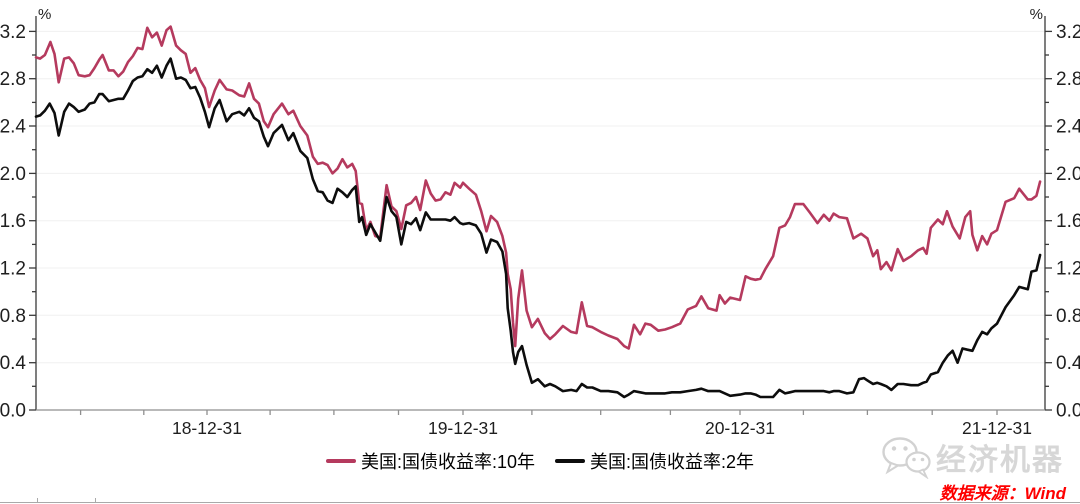  What do you see at coordinates (1000, 460) in the screenshot?
I see `watermark-text: 经济机器` at bounding box center [1000, 460].